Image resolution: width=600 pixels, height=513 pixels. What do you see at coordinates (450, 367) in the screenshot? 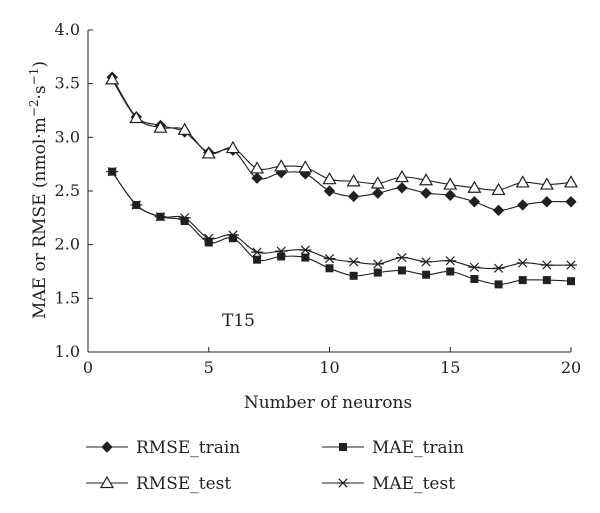
I see `x-tick-label: 15` at bounding box center [450, 367].